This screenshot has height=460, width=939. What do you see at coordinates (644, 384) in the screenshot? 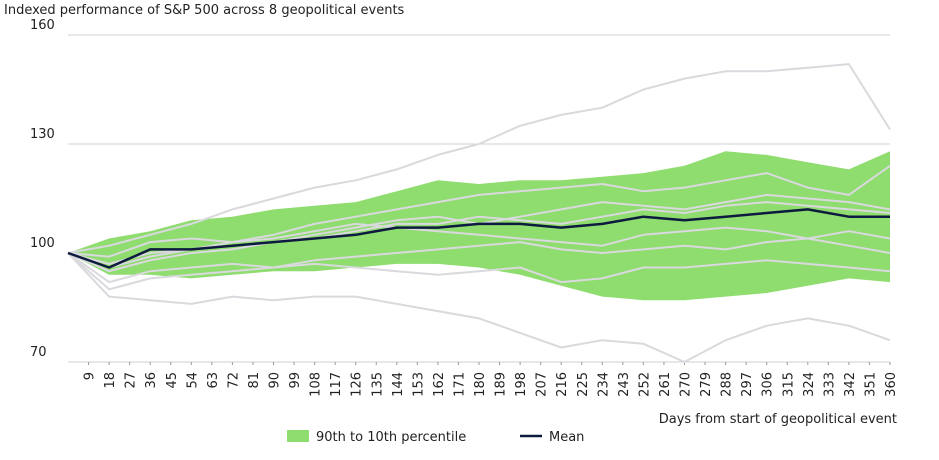
I see `x-tick-label: 252` at bounding box center [644, 384].